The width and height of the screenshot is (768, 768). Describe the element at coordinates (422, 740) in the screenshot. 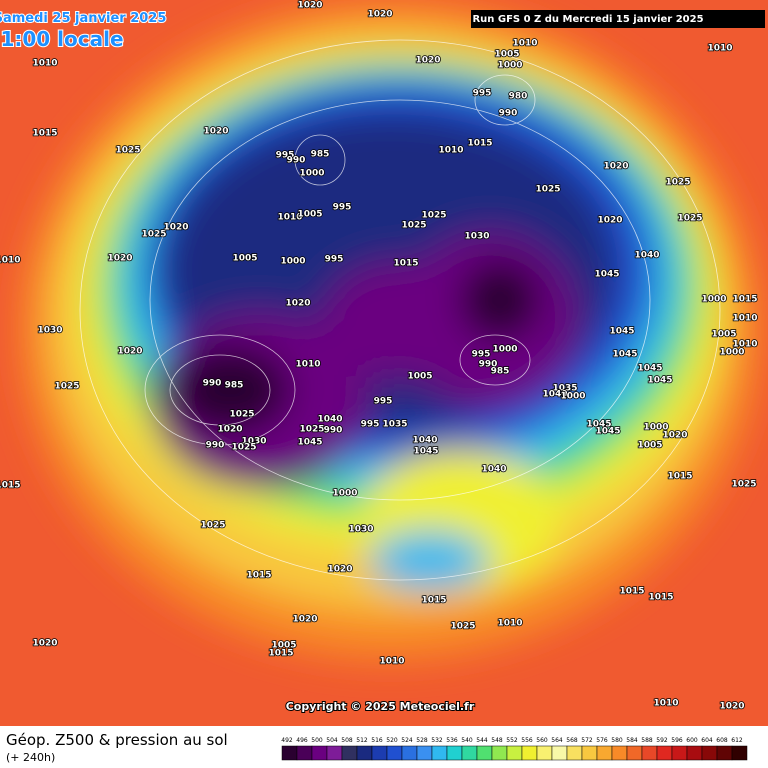

I see `colorbar-label: 528` at that location.